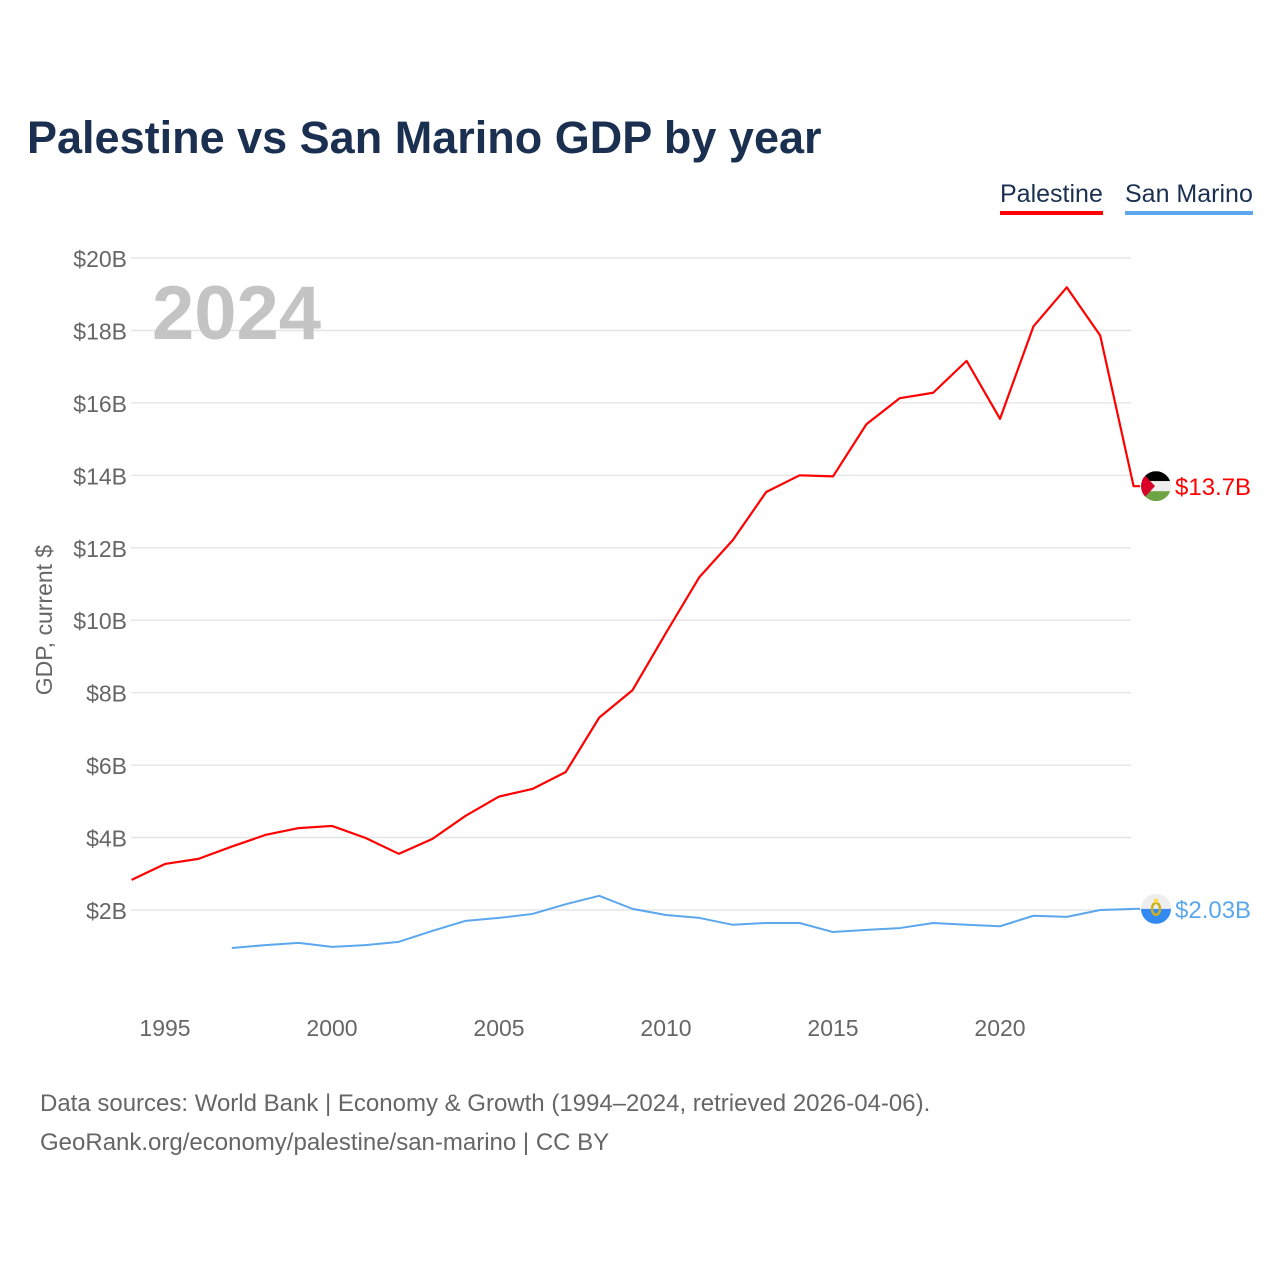 This screenshot has width=1280, height=1280. What do you see at coordinates (100, 331) in the screenshot?
I see `y-tick-label: $18B` at bounding box center [100, 331].